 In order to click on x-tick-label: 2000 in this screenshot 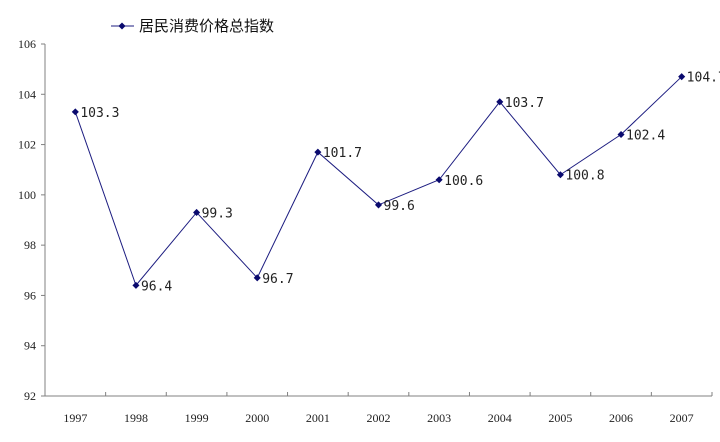, I will do `click(257, 418)`.